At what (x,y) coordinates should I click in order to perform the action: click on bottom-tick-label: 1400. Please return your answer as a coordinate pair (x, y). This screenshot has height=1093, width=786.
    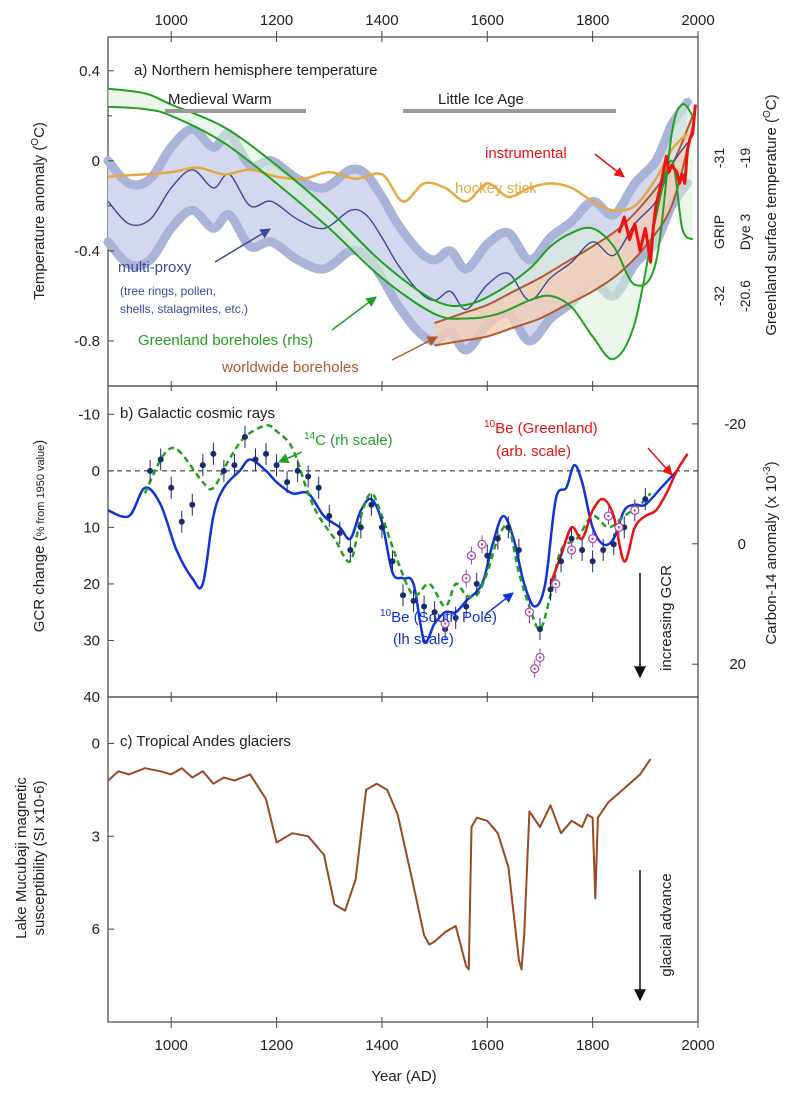
    Looking at the image, I should click on (381, 1045).